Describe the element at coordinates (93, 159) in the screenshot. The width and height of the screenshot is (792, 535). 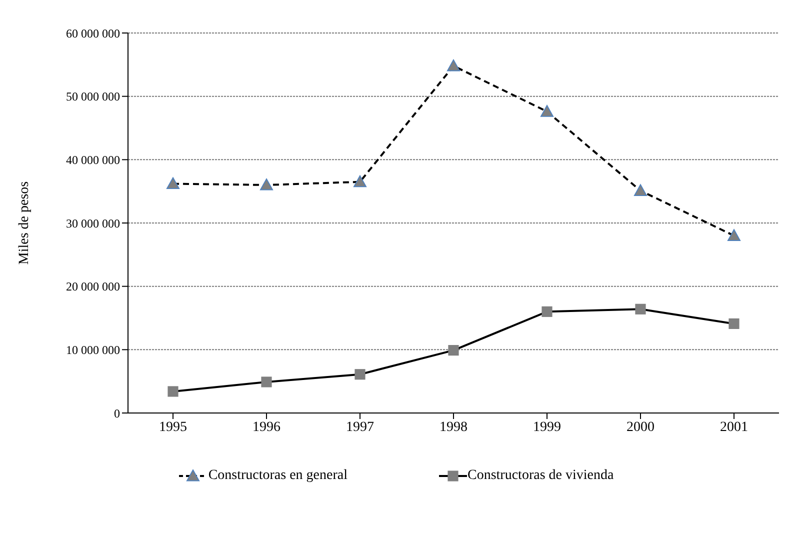
I see `y-tick-label: 40 000 000` at that location.